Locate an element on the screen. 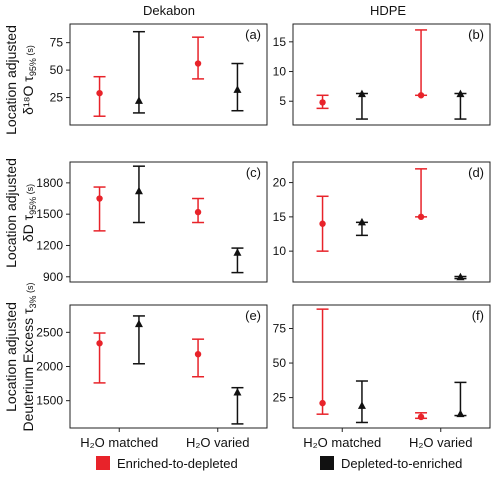 This screenshot has height=478, width=500. panel-a: 25 50 75 (a) is located at coordinates (159, 74).